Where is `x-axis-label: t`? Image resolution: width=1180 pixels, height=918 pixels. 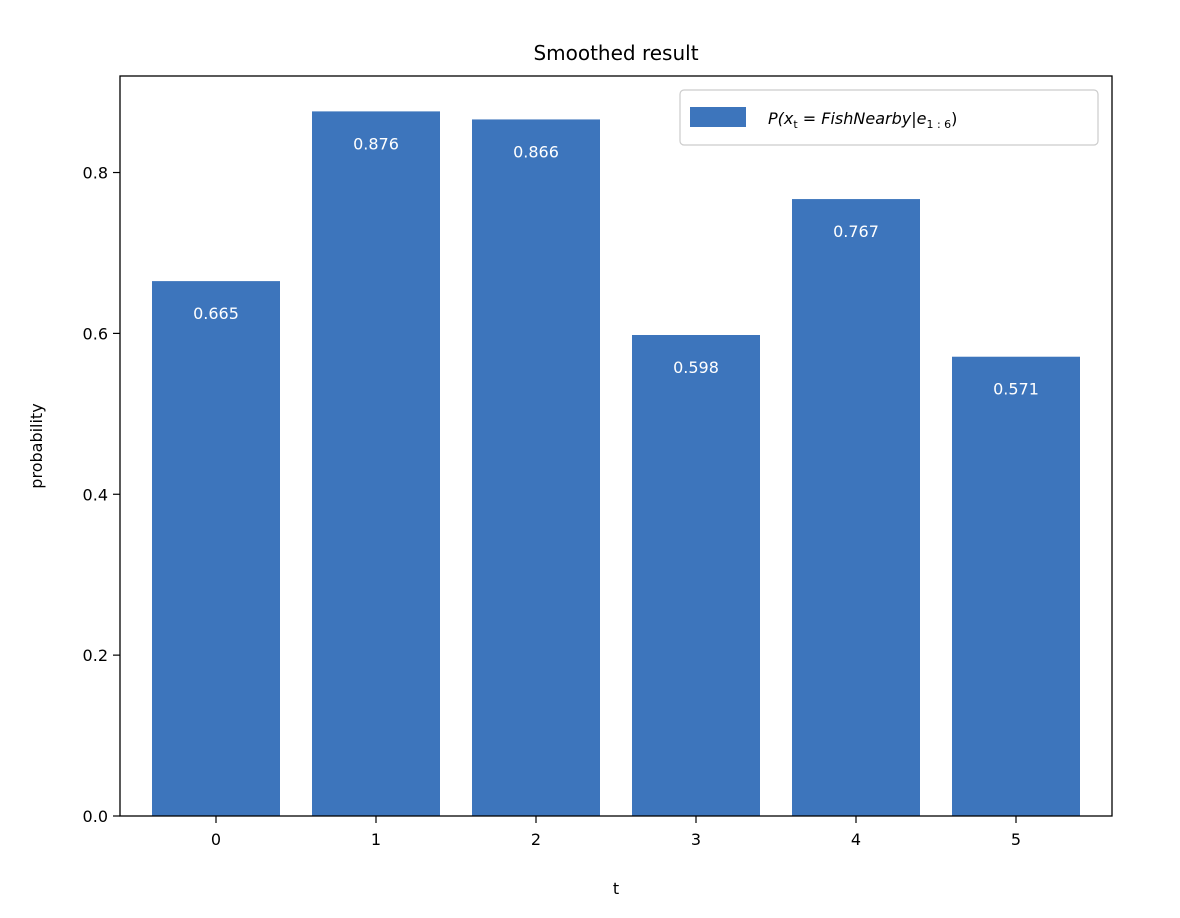
x-axis-label: t is located at coordinates (616, 888).